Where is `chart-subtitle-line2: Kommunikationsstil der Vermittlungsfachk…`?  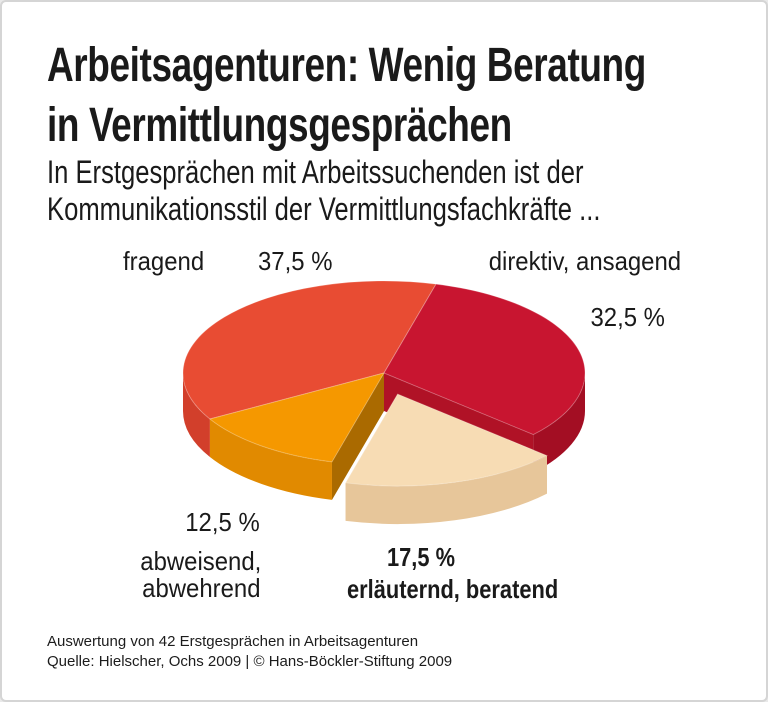
chart-subtitle-line2: Kommunikationsstil der Vermittlungsfachk… is located at coordinates (324, 209).